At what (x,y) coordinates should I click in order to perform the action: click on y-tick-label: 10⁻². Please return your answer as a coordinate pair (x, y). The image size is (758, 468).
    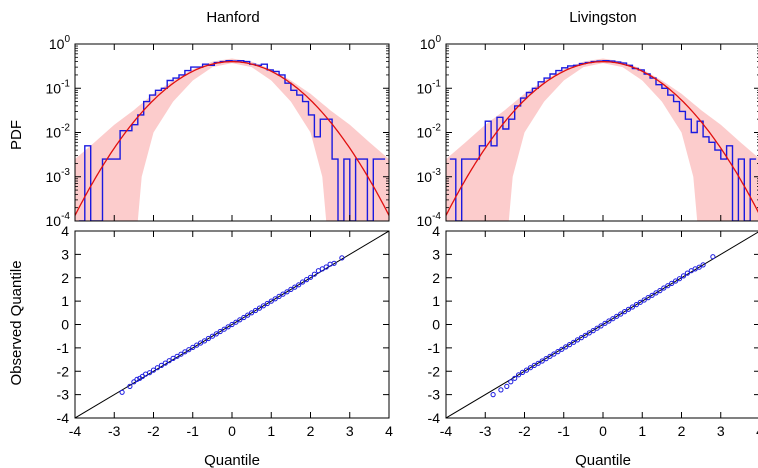
    Looking at the image, I should click on (58, 132).